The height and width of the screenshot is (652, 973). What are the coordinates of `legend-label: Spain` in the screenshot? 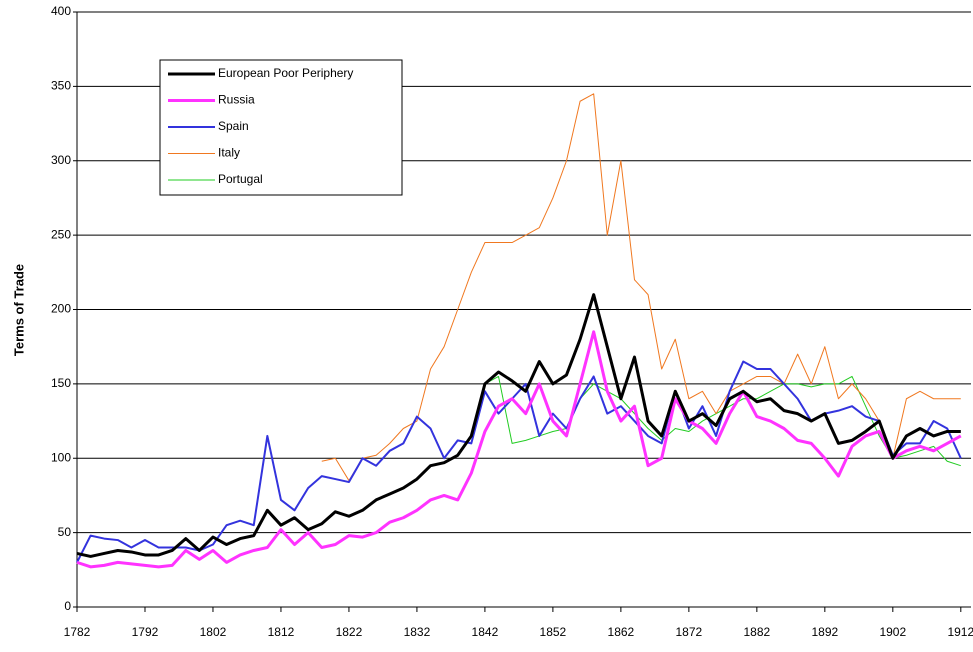 It's located at (233, 126).